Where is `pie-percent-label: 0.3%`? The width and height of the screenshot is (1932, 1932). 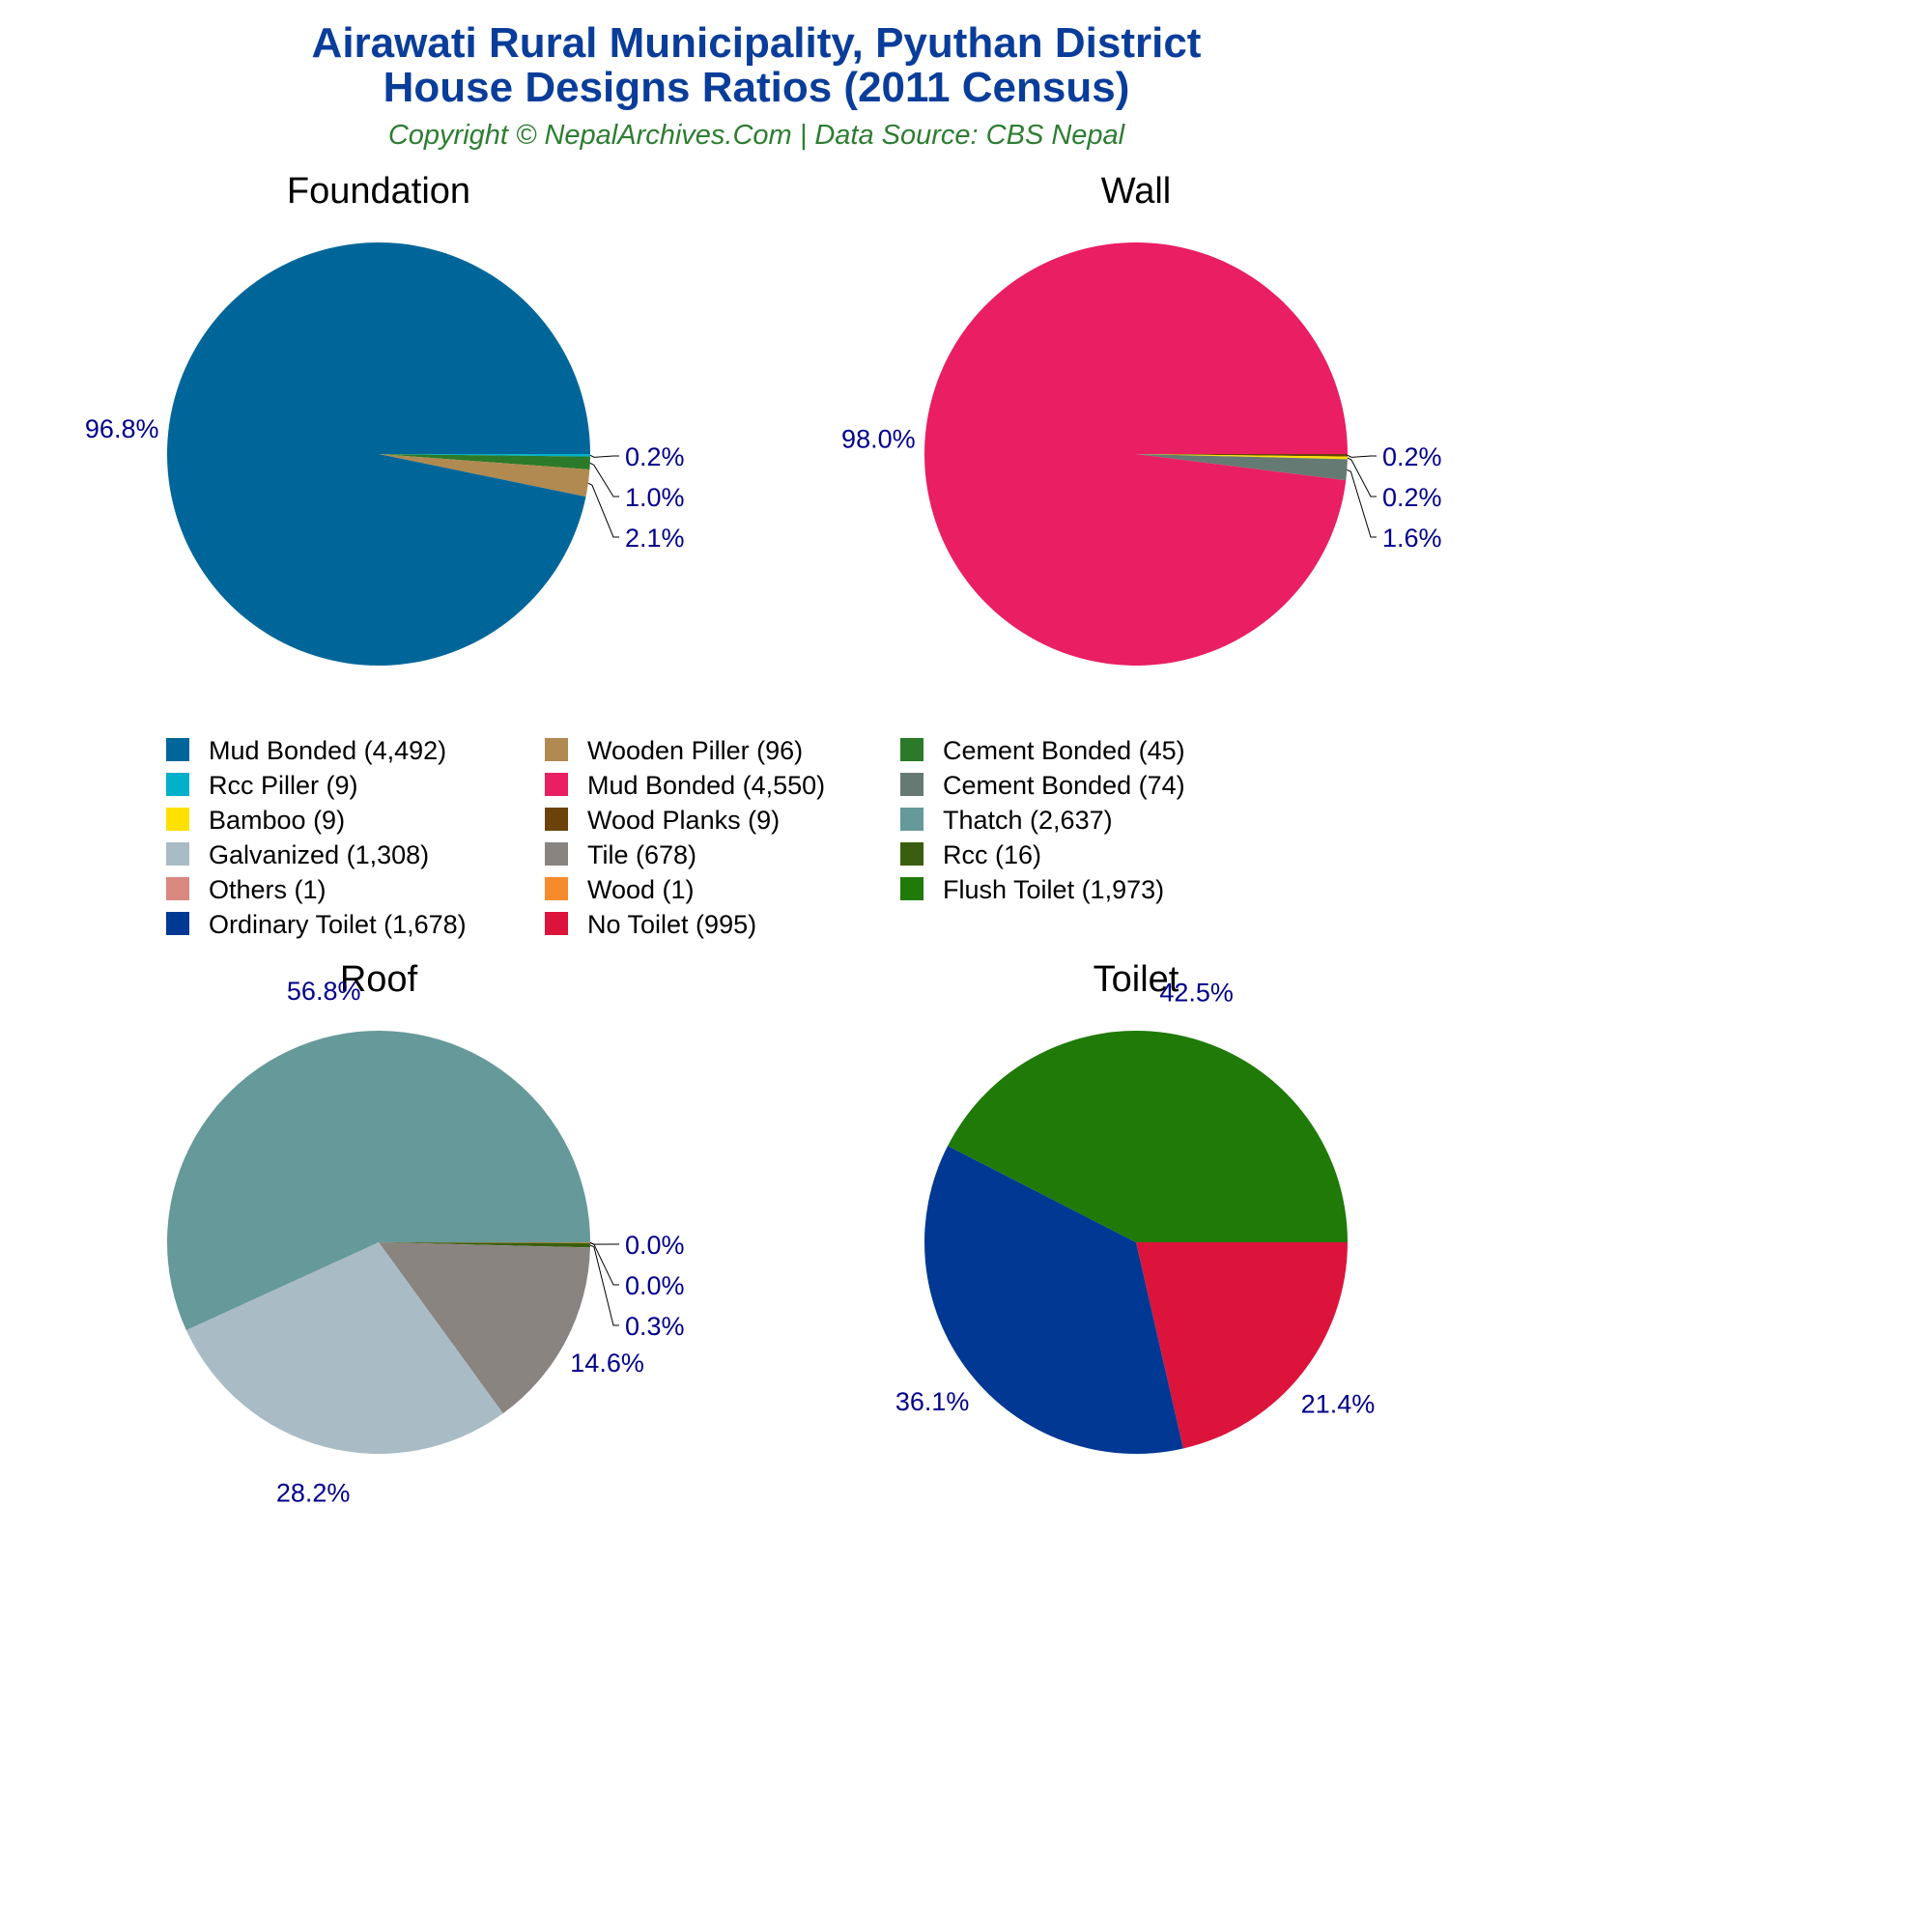 pie-percent-label: 0.3% is located at coordinates (655, 1326).